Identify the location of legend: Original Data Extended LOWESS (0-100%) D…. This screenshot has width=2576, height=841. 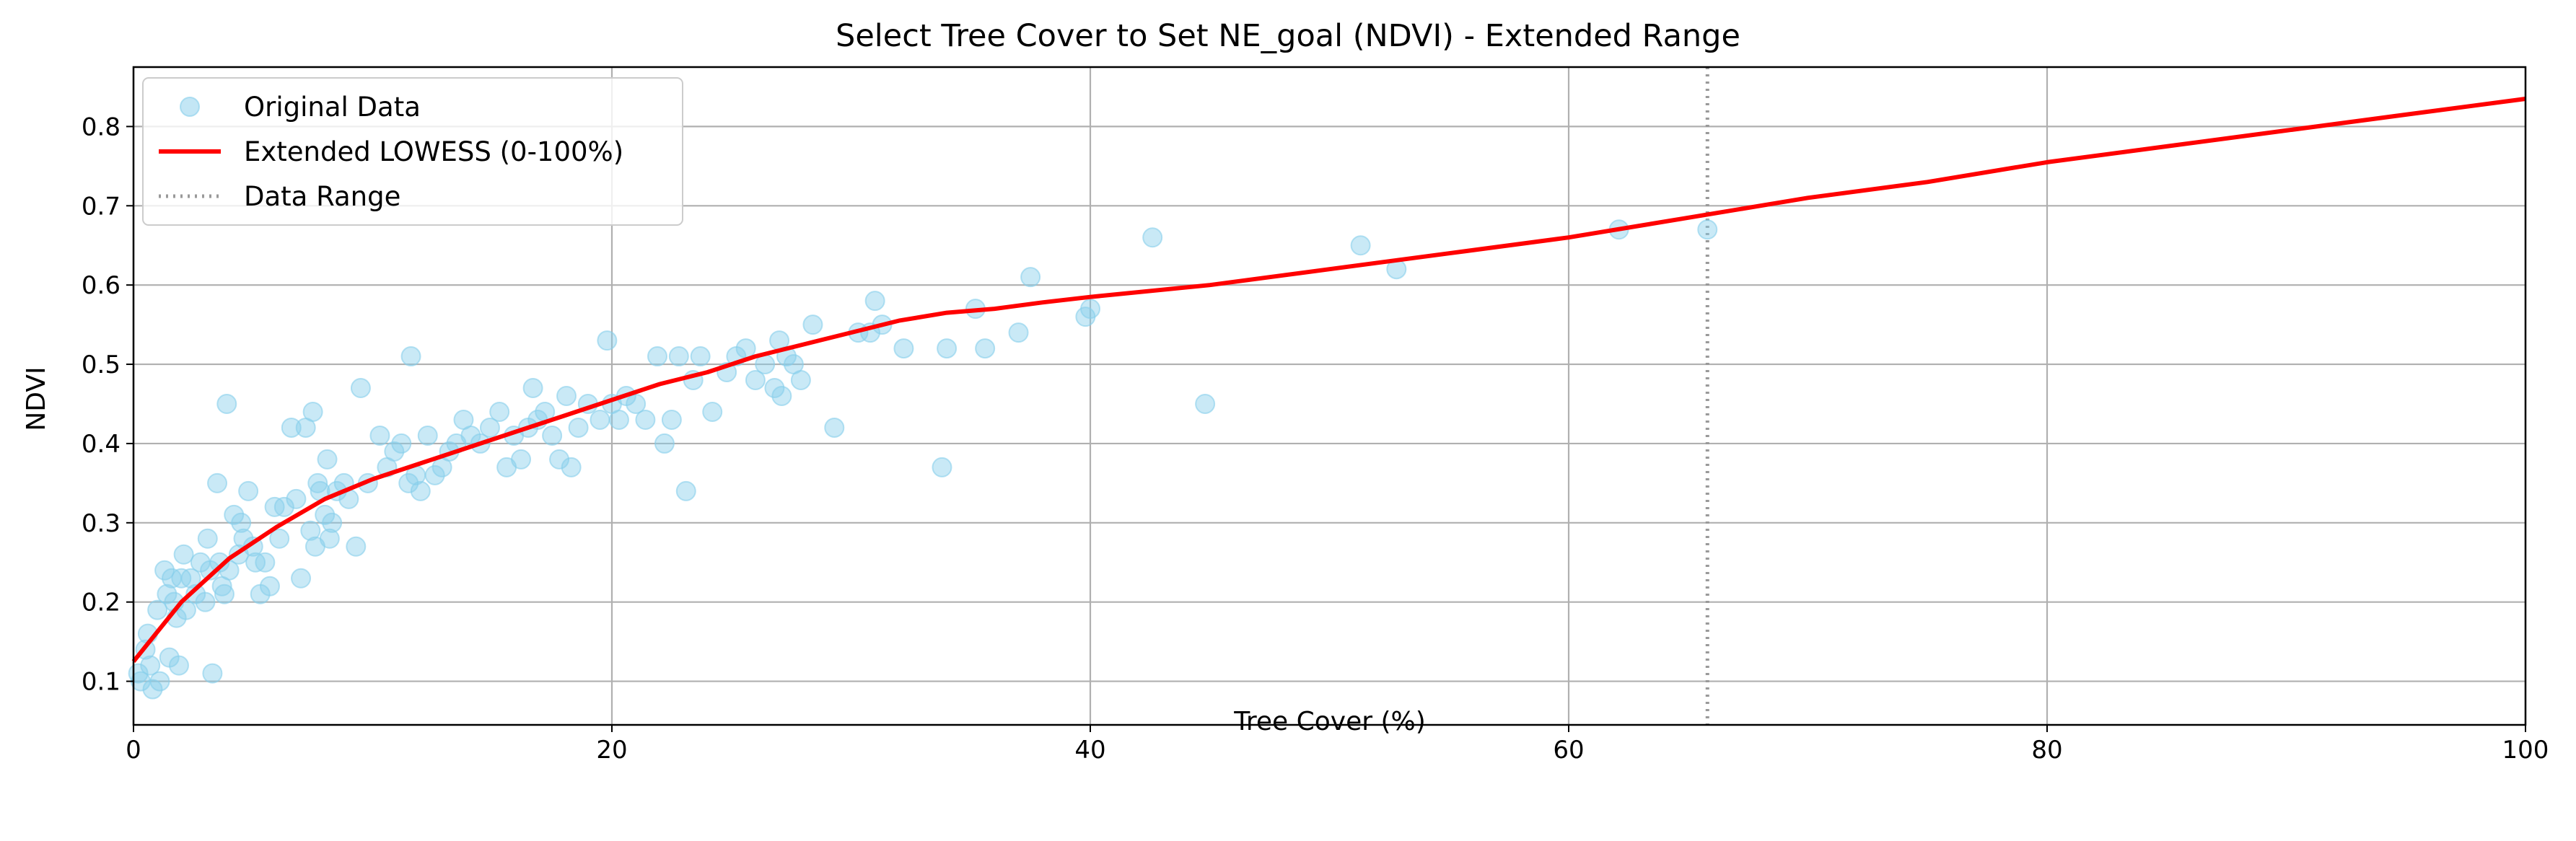
(412, 151).